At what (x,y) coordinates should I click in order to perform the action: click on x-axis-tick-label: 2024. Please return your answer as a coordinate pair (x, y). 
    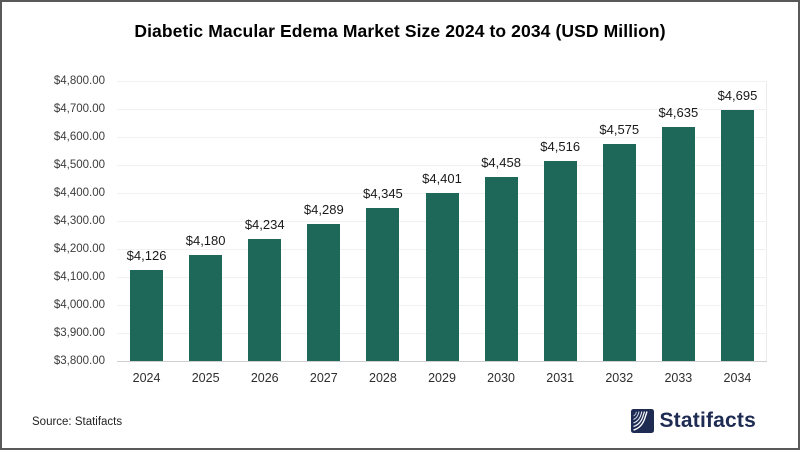
    Looking at the image, I should click on (146, 378).